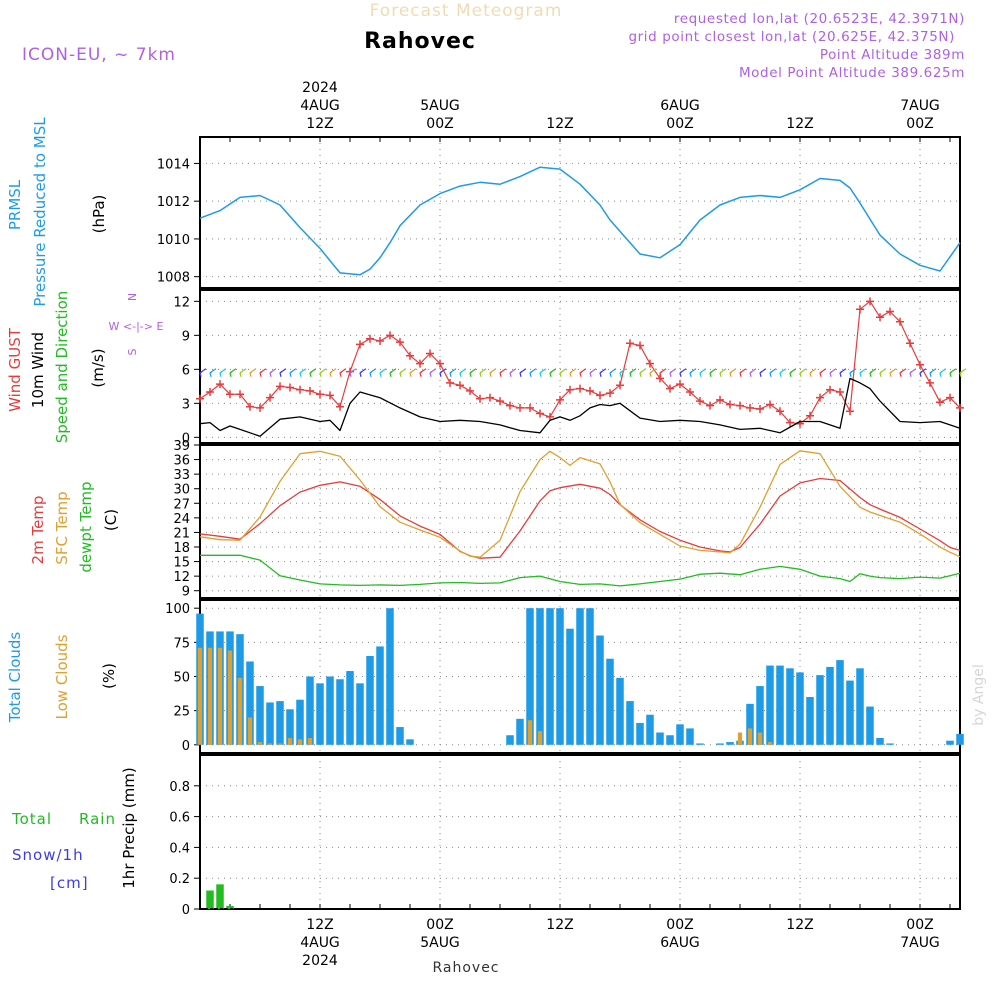 The height and width of the screenshot is (1005, 1000). What do you see at coordinates (181, 461) in the screenshot?
I see `temp-ytick-label: 36` at bounding box center [181, 461].